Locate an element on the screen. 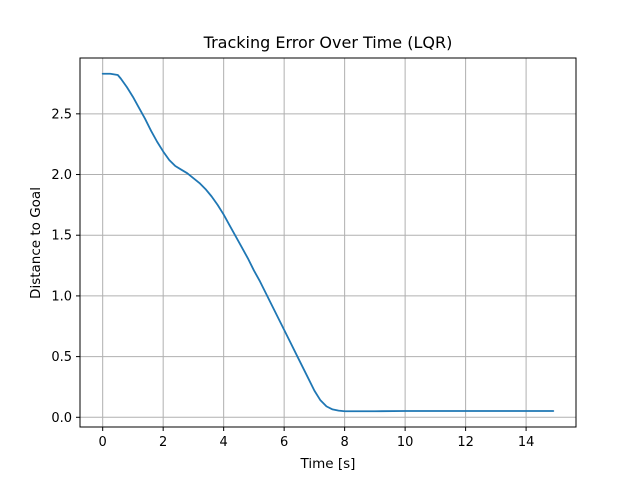 The width and height of the screenshot is (640, 484). x-tick-label: 10 is located at coordinates (405, 442).